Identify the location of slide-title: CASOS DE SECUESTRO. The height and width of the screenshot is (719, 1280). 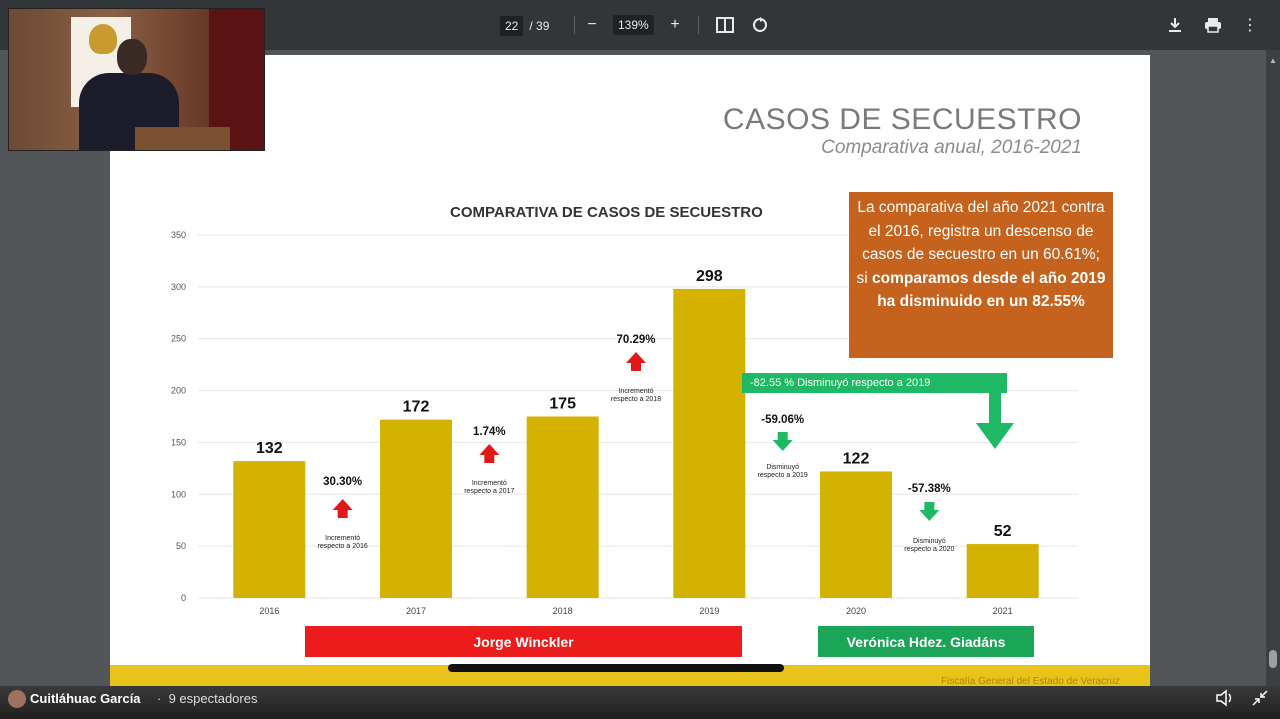
(902, 119).